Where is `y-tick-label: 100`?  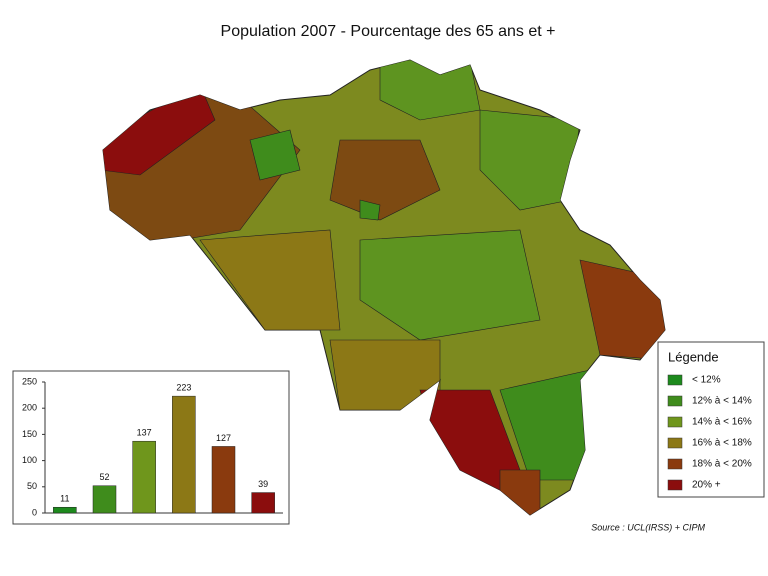 y-tick-label: 100 is located at coordinates (29, 460).